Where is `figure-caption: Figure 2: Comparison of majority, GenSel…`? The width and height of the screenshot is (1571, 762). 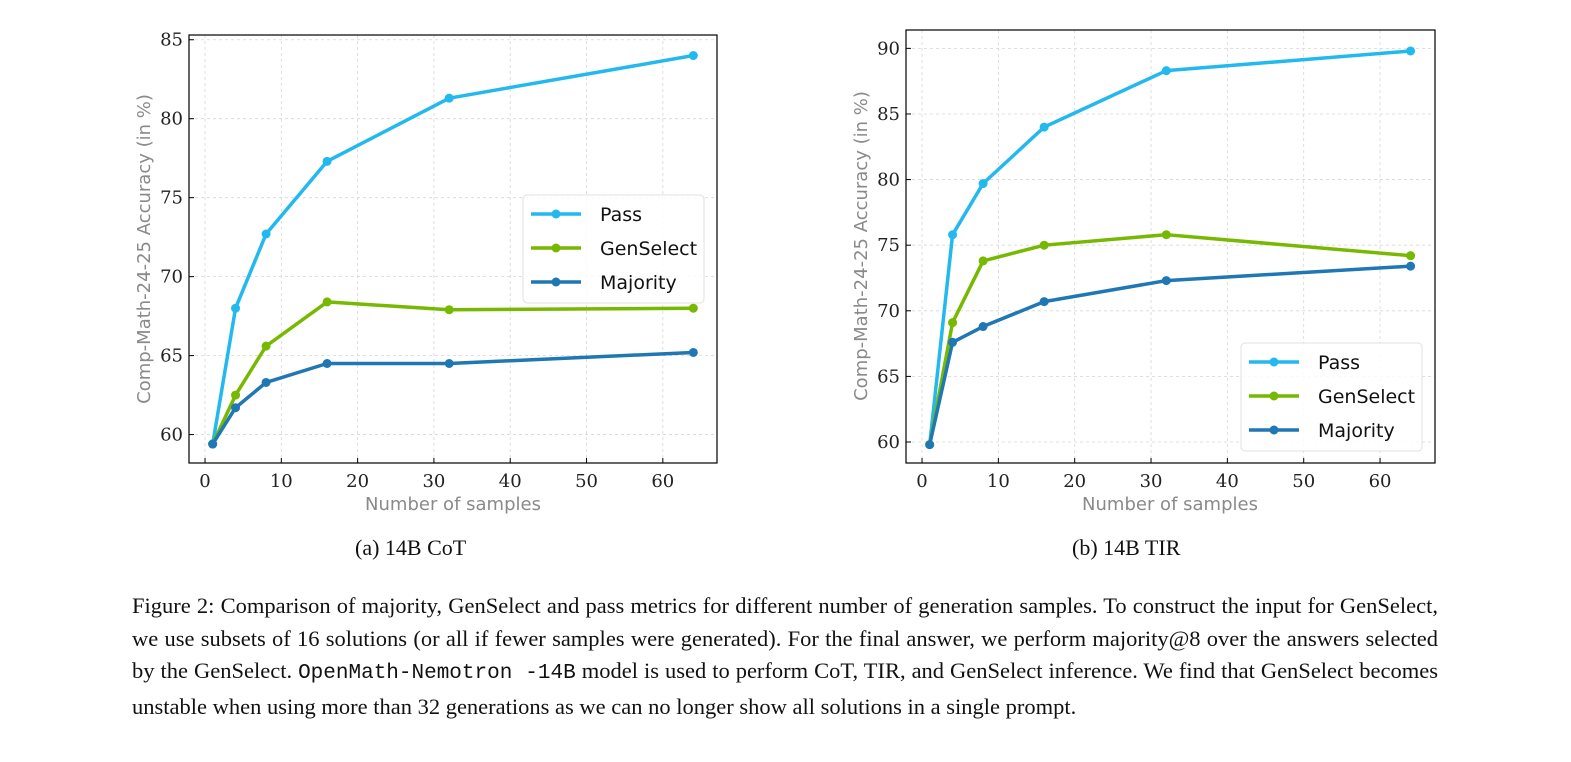 figure-caption: Figure 2: Comparison of majority, GenSel… is located at coordinates (785, 656).